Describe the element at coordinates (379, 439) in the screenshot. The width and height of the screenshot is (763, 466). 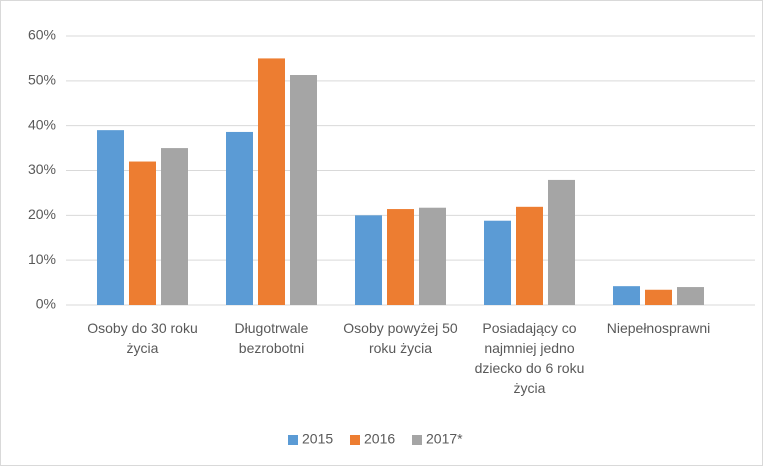
I see `legend-label: 2016` at that location.